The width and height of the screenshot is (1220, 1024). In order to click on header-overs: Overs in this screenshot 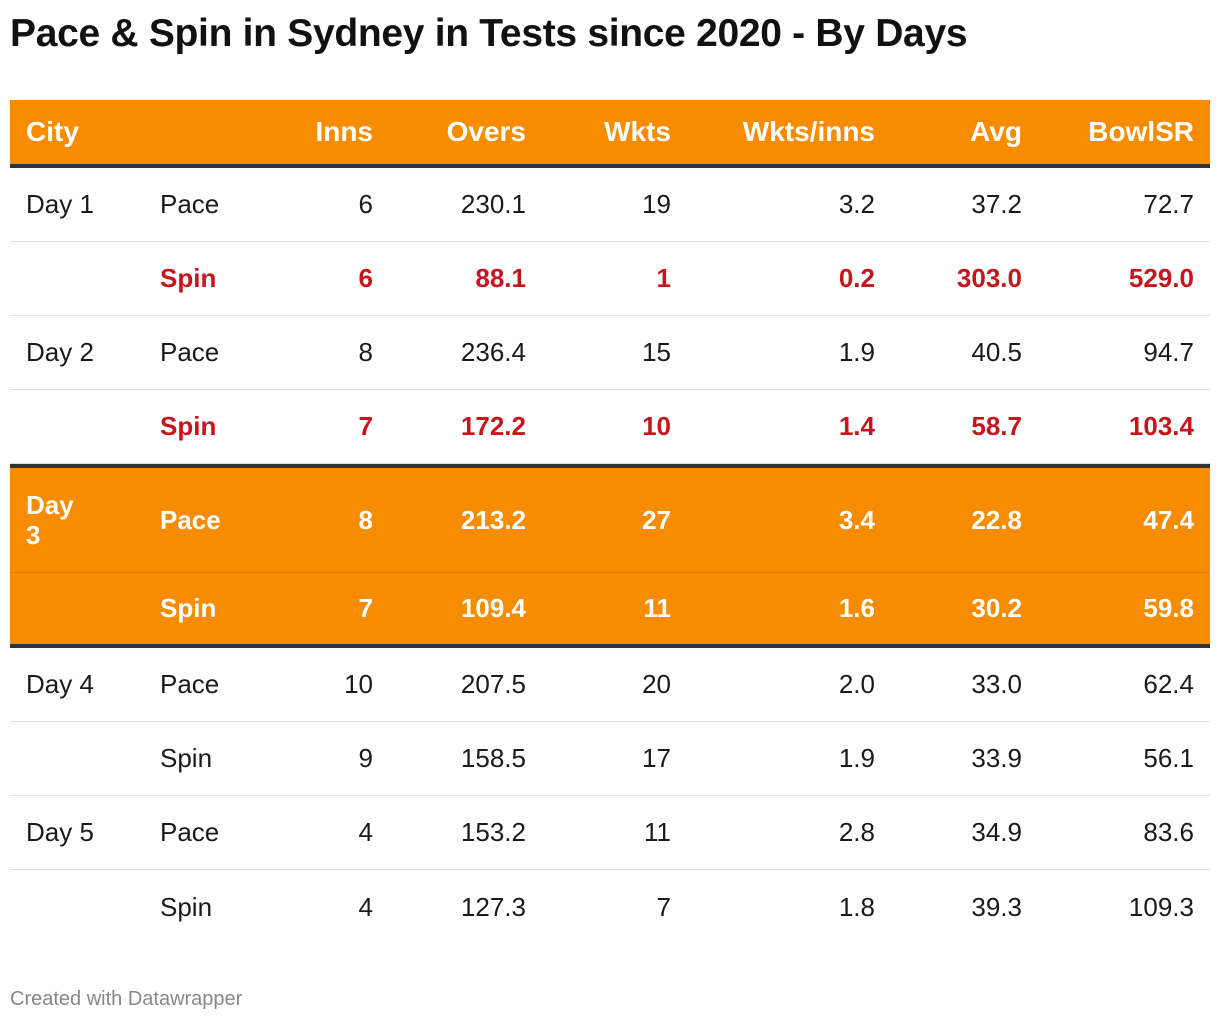, I will do `click(486, 131)`.